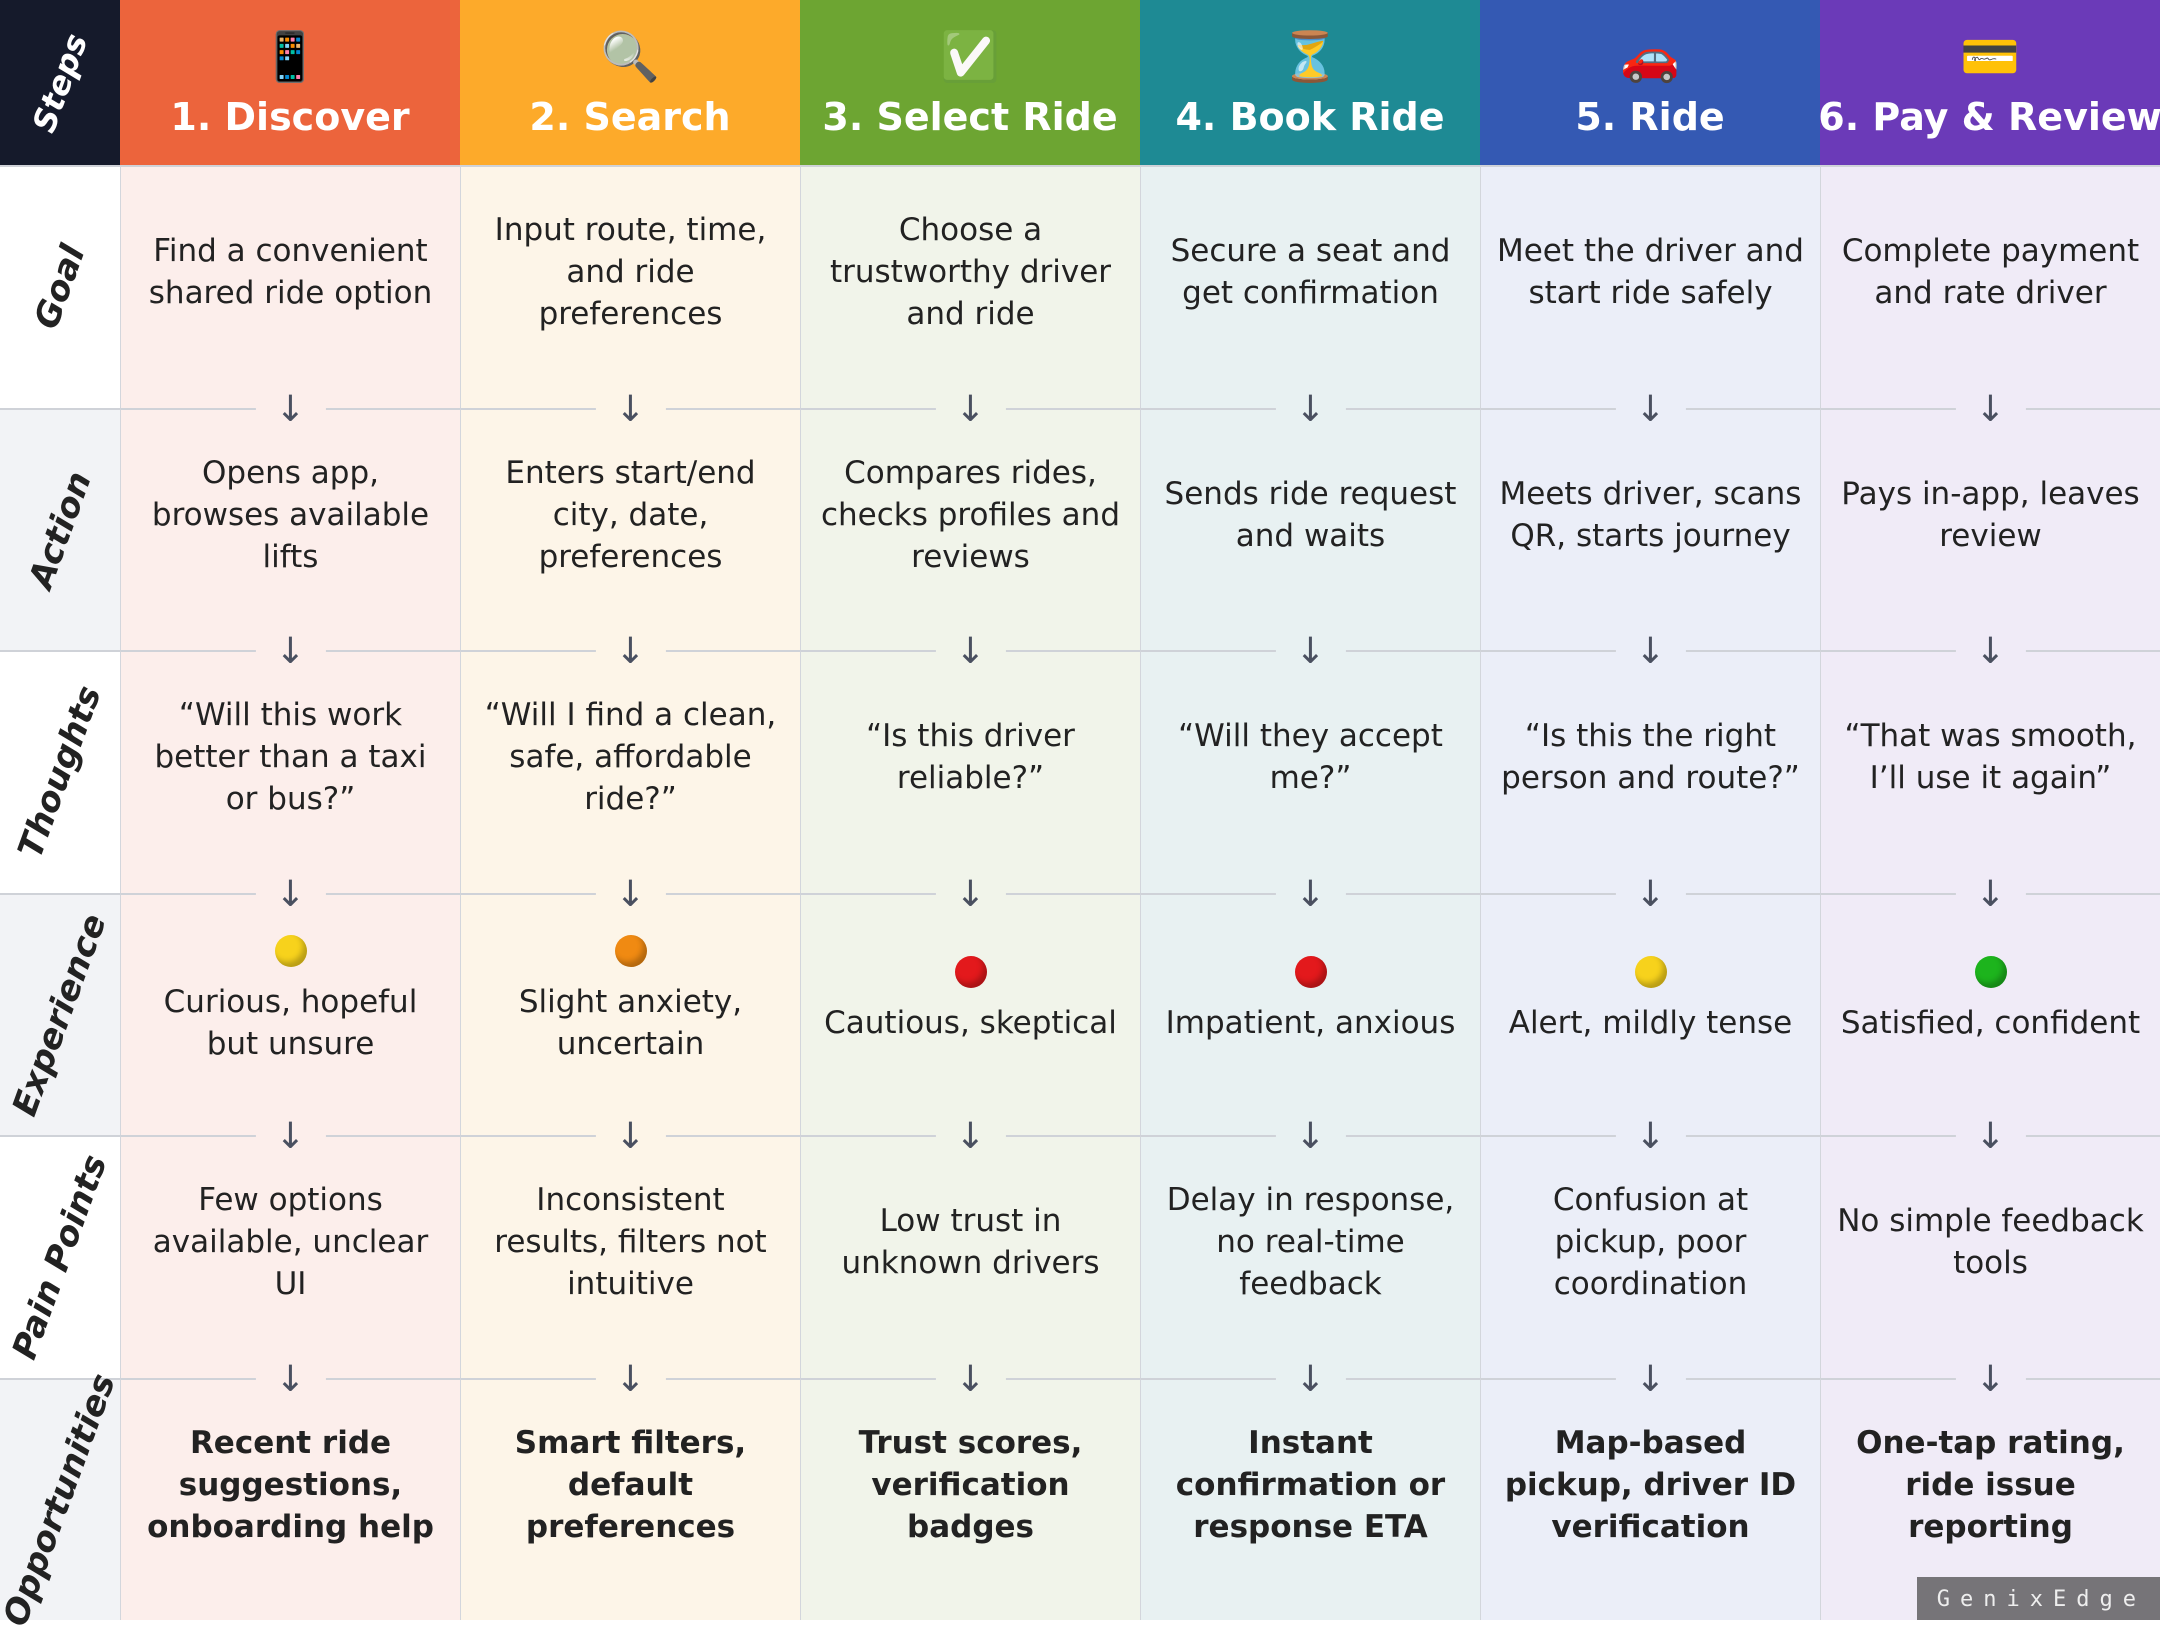 Image resolution: width=2160 pixels, height=1631 pixels. I want to click on step-header-6: 💳6. Pay & Review, so click(1990, 82).